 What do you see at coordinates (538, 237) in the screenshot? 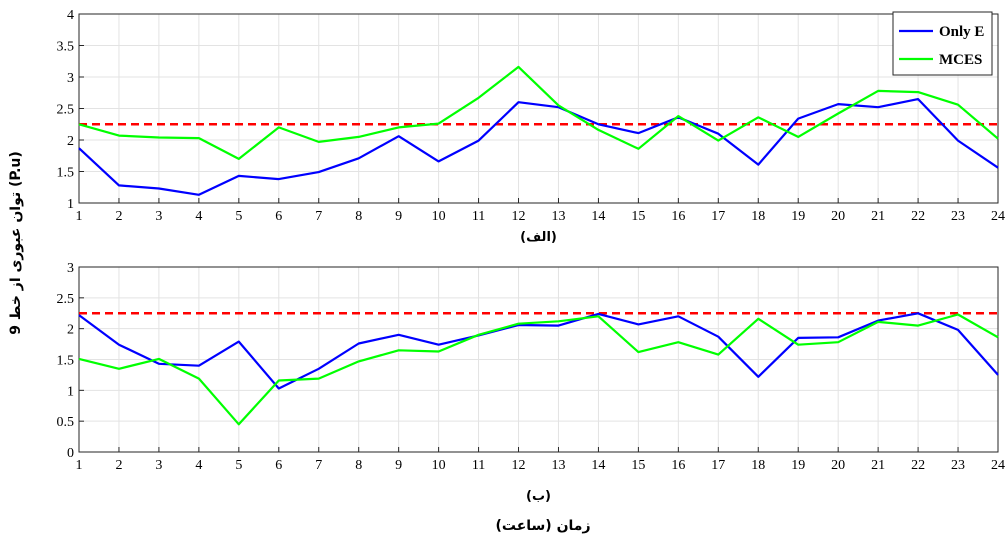
I see `panel-caption: (الف)` at bounding box center [538, 237].